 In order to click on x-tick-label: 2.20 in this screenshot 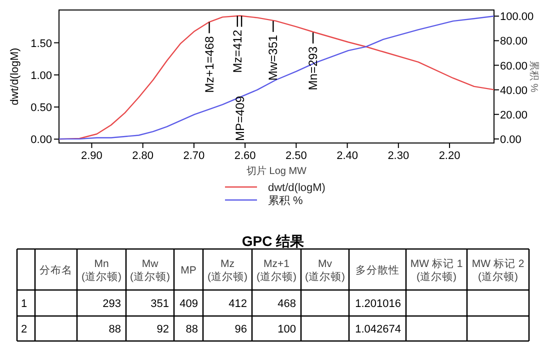, I will do `click(449, 156)`.